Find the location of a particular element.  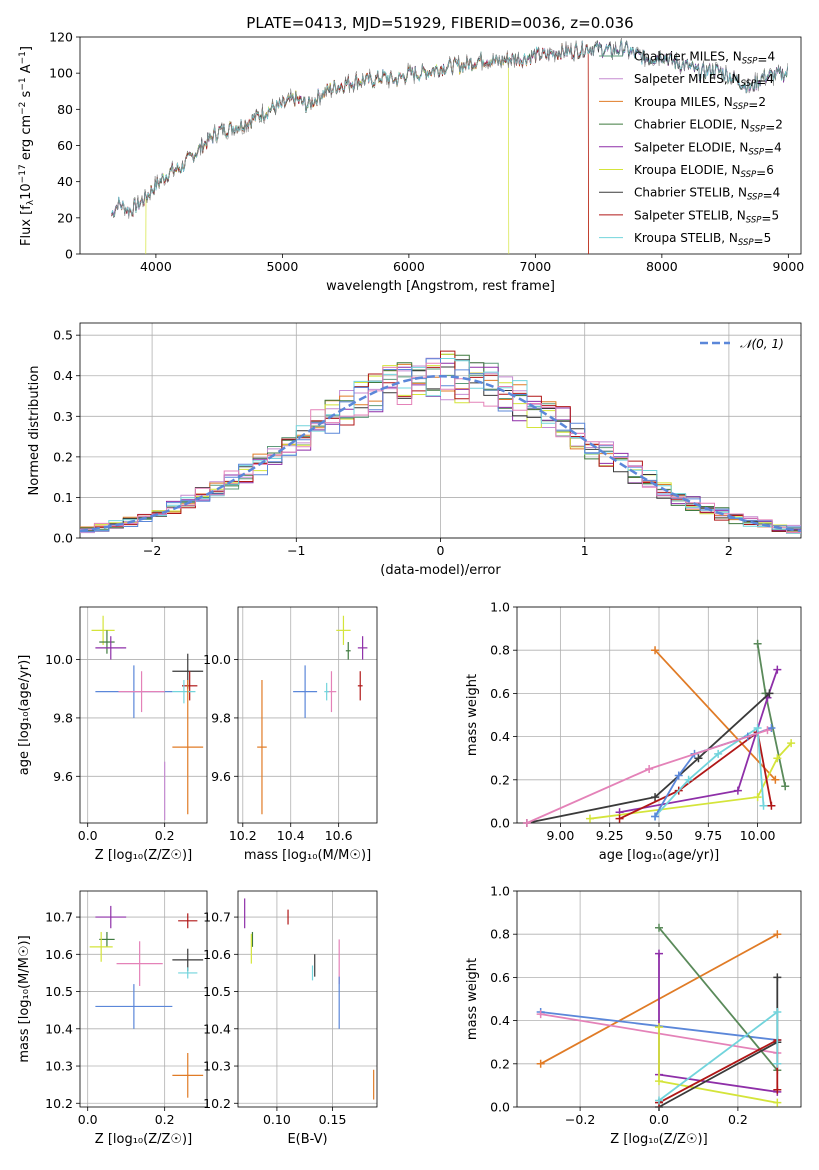

x-tick-label: 8000 is located at coordinates (662, 266).